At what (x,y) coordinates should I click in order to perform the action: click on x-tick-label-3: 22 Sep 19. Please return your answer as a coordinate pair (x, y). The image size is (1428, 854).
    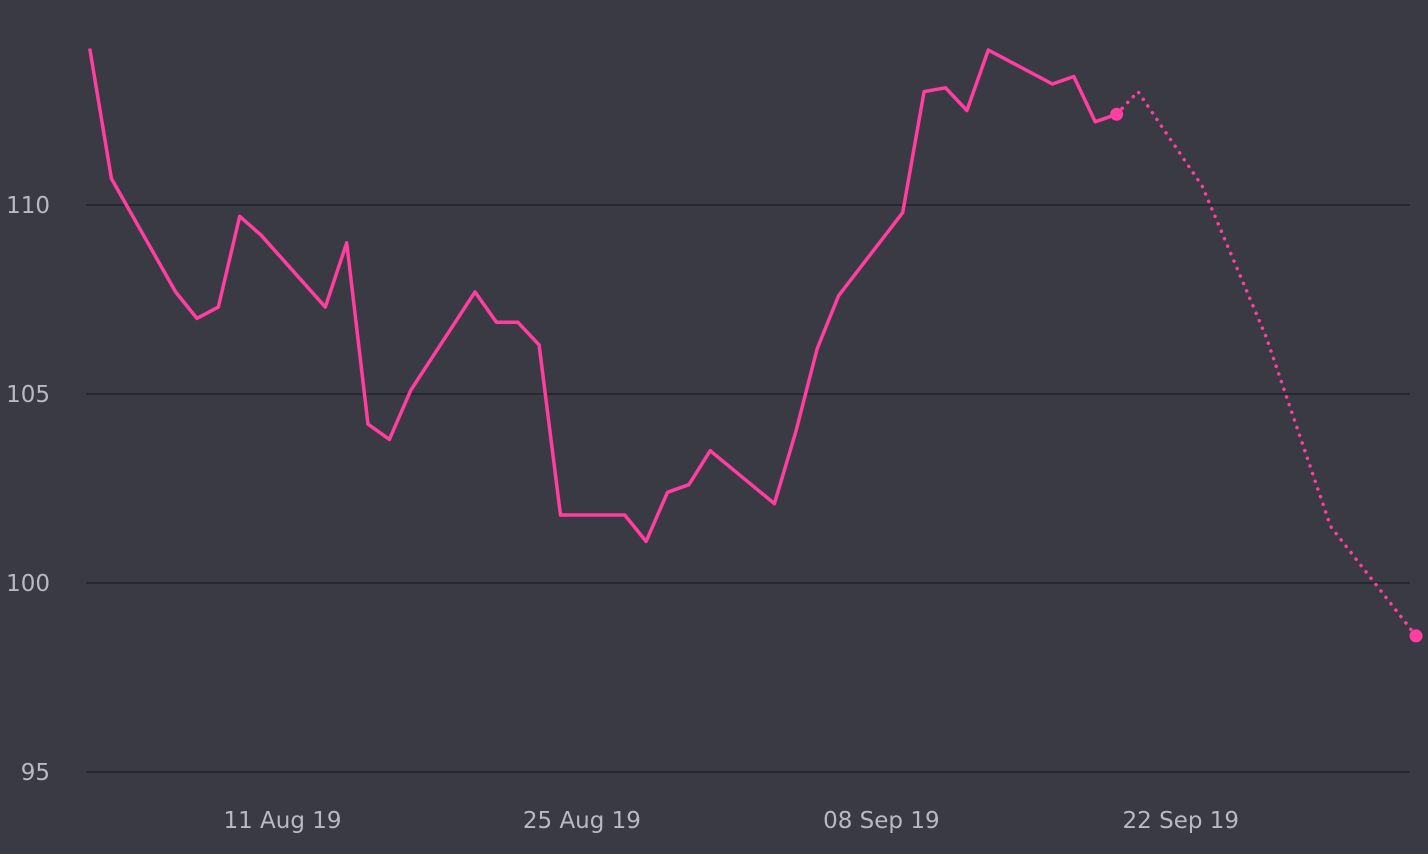
    Looking at the image, I should click on (1181, 821).